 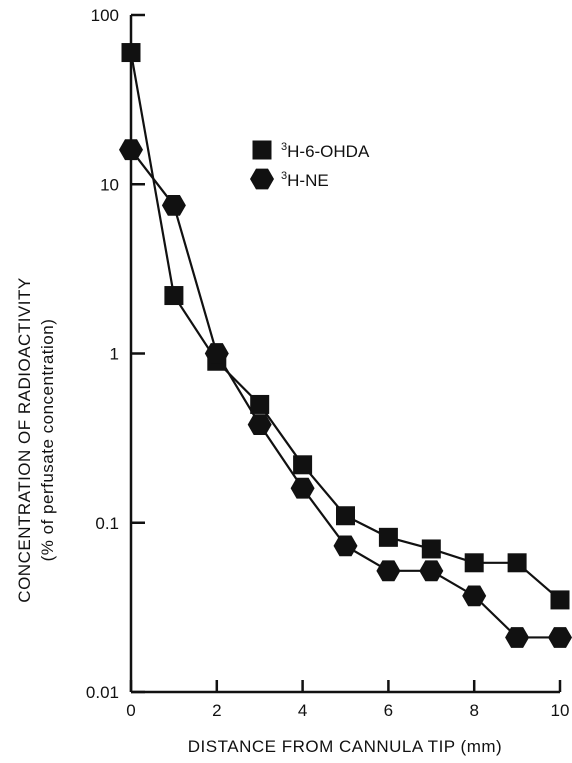 I want to click on legend-label-name: H-6-OHDA, so click(x=328, y=151).